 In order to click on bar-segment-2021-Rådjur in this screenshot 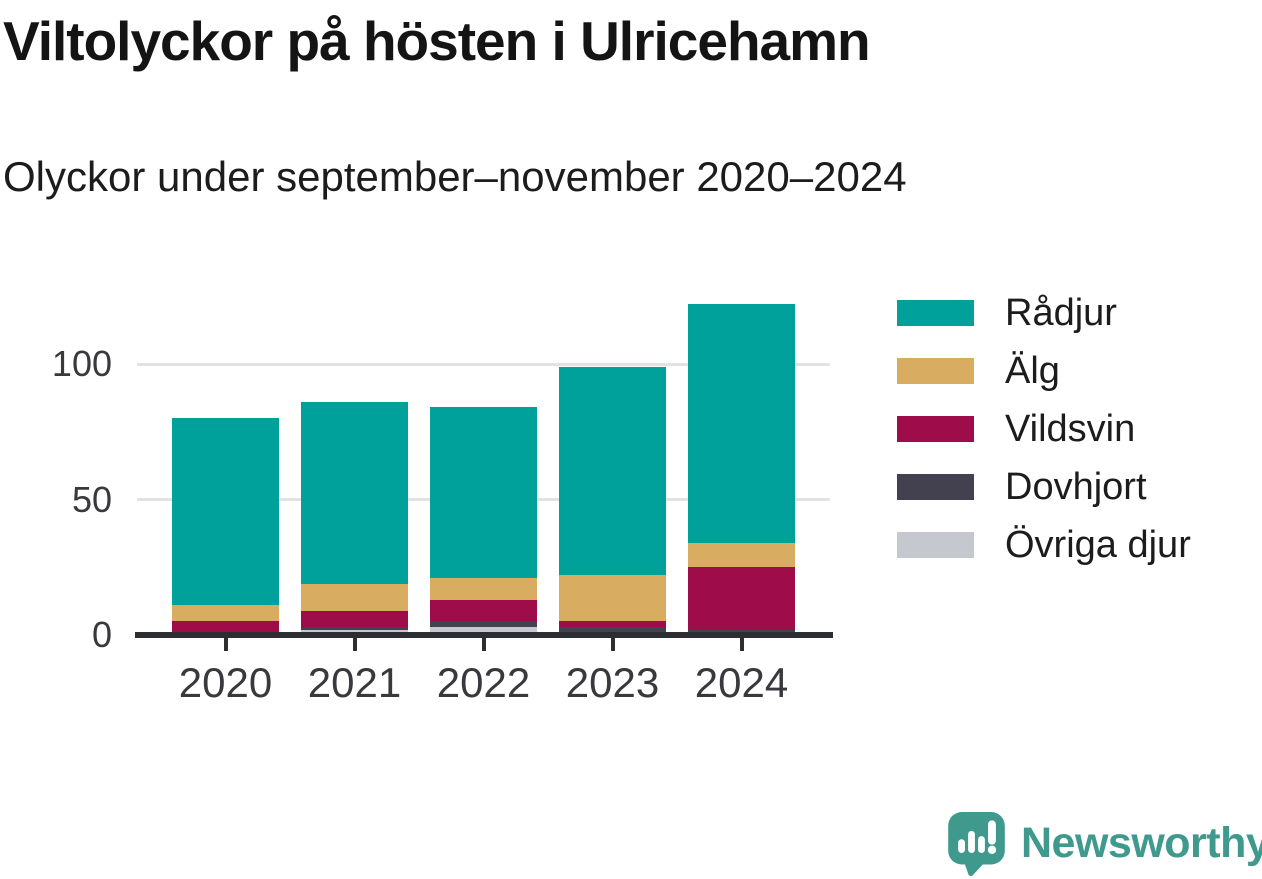, I will do `click(354, 492)`.